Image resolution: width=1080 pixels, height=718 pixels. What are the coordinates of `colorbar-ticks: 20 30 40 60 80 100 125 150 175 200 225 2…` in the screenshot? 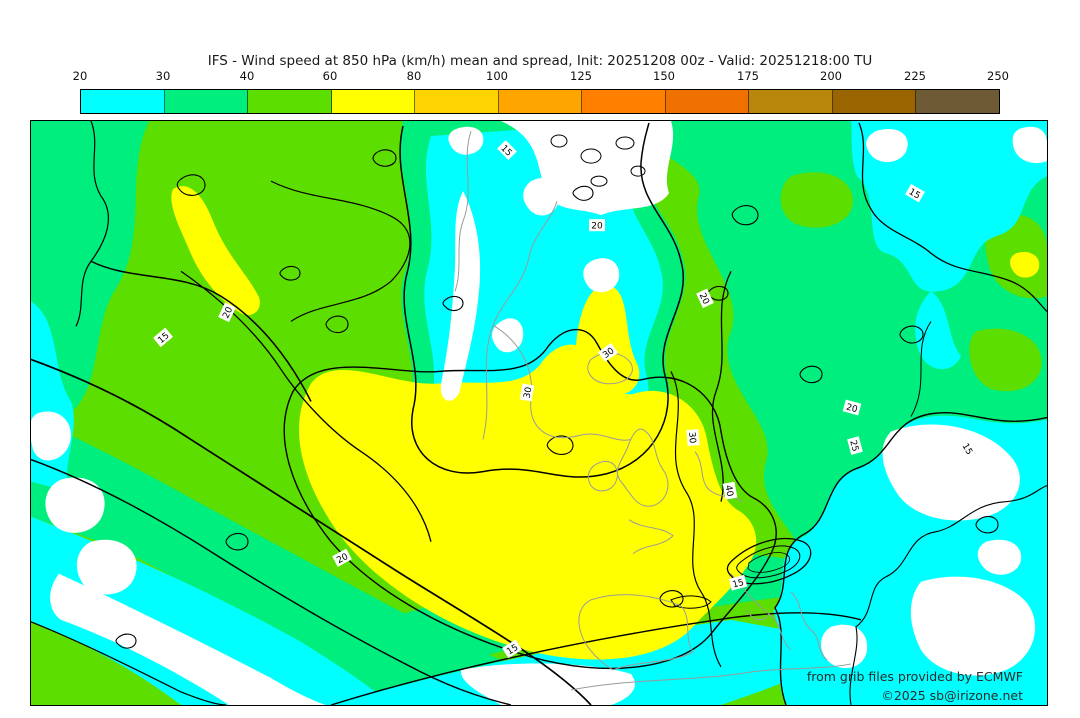 It's located at (540, 76).